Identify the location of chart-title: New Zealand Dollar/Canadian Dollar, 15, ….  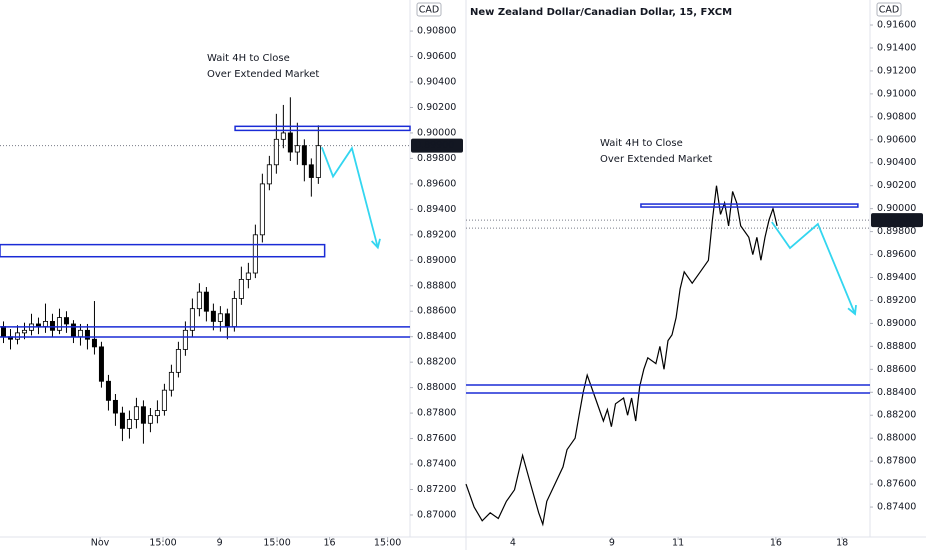
(601, 12).